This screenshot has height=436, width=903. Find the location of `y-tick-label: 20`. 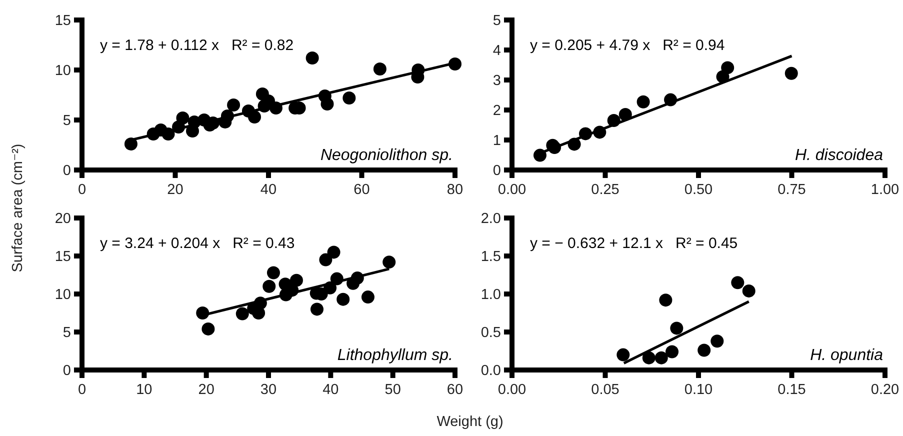

y-tick-label: 20 is located at coordinates (62, 219).